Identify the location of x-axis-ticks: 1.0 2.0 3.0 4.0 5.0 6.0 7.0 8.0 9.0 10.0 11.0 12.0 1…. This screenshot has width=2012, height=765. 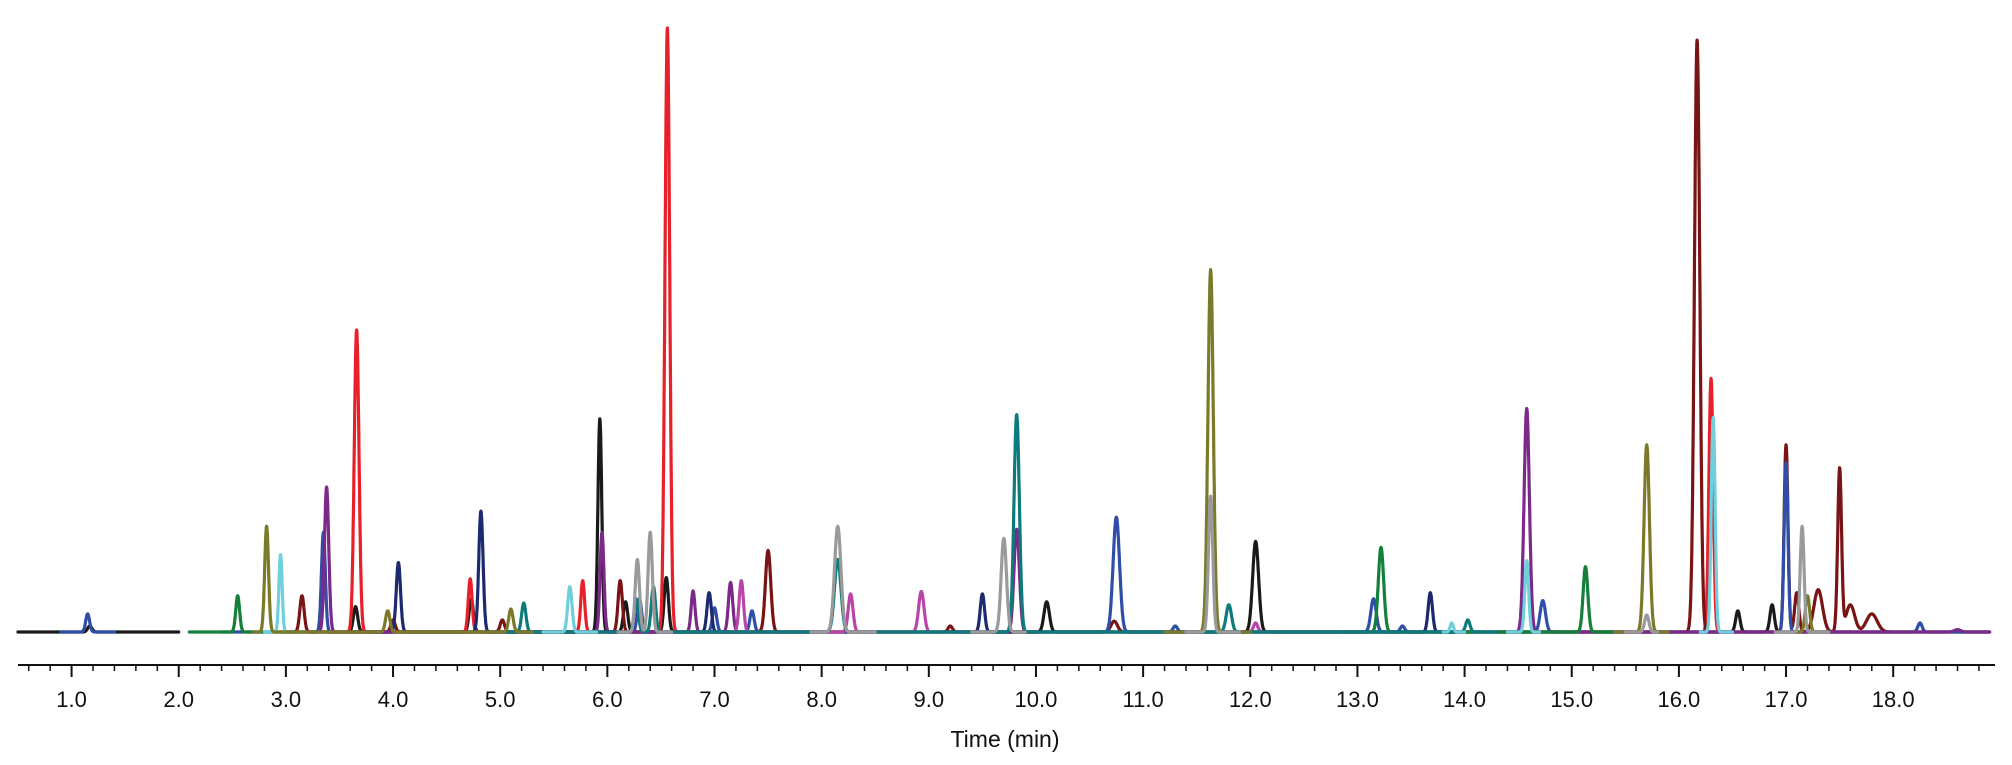
(1003, 688).